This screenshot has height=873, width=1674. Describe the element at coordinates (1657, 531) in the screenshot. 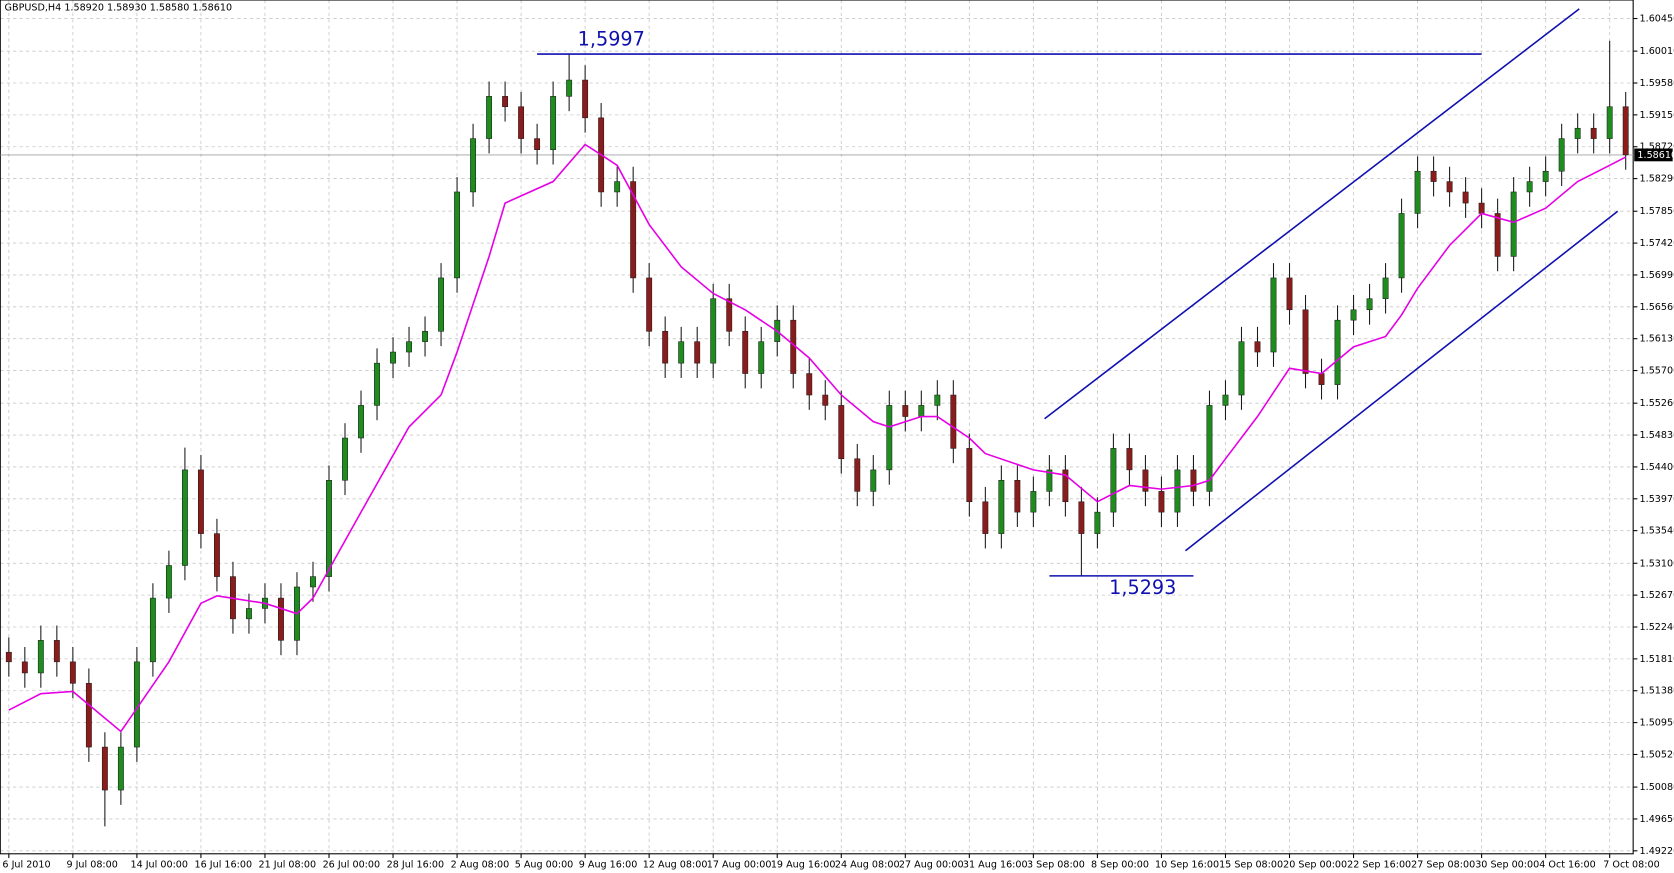

I see `y-tick-label: 1.53540` at that location.